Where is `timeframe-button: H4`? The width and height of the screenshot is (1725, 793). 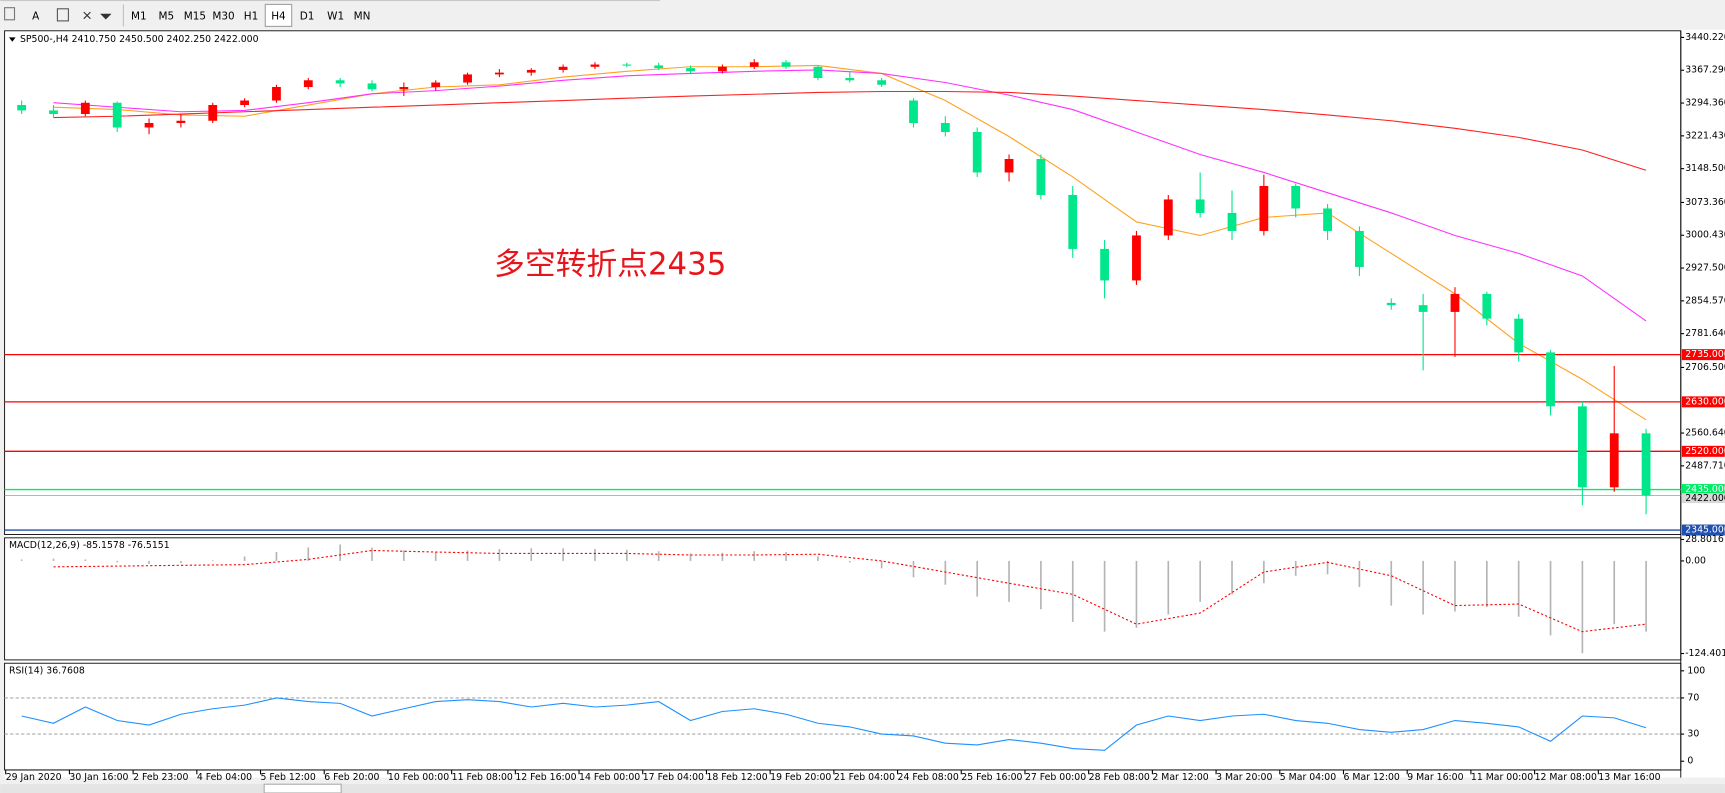
timeframe-button: H4 is located at coordinates (278, 16).